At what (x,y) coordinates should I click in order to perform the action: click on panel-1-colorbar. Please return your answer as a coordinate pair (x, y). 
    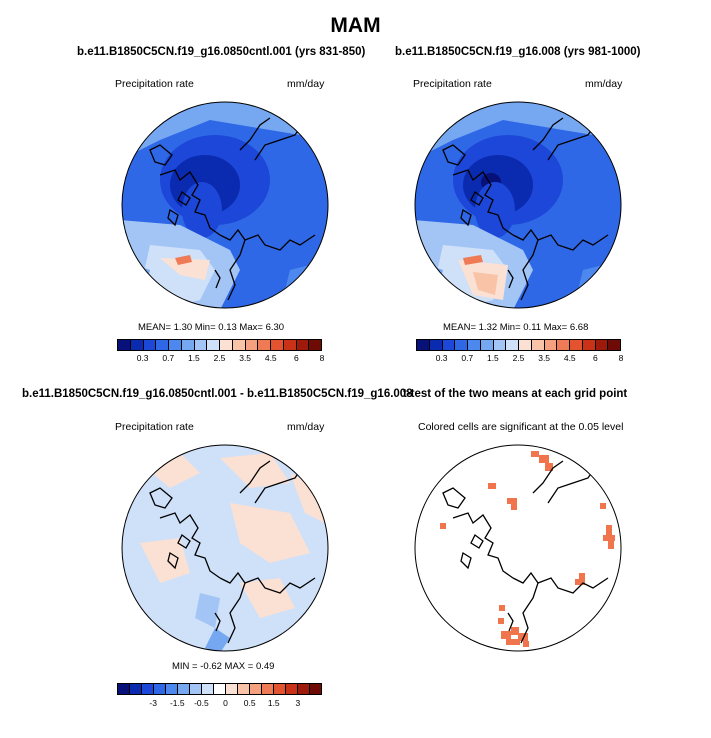
    Looking at the image, I should click on (219, 345).